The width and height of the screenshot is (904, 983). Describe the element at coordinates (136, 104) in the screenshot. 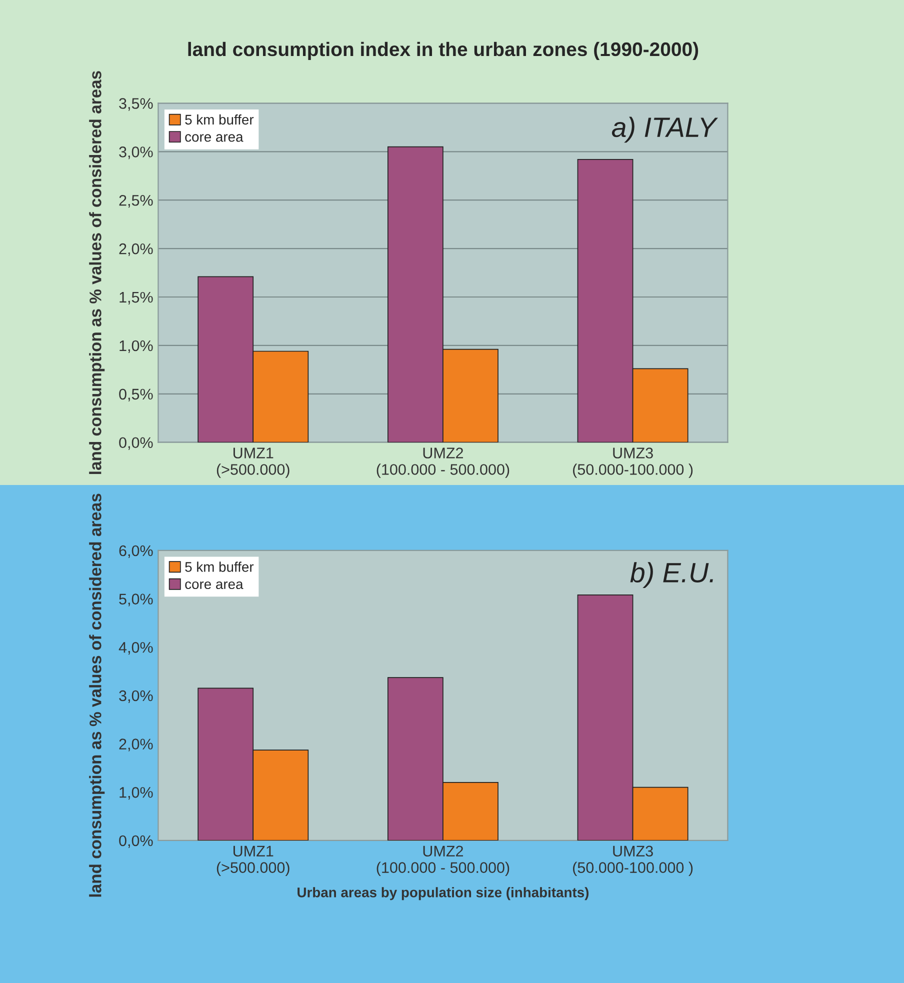

I see `y-tick-label: 3,5%` at that location.